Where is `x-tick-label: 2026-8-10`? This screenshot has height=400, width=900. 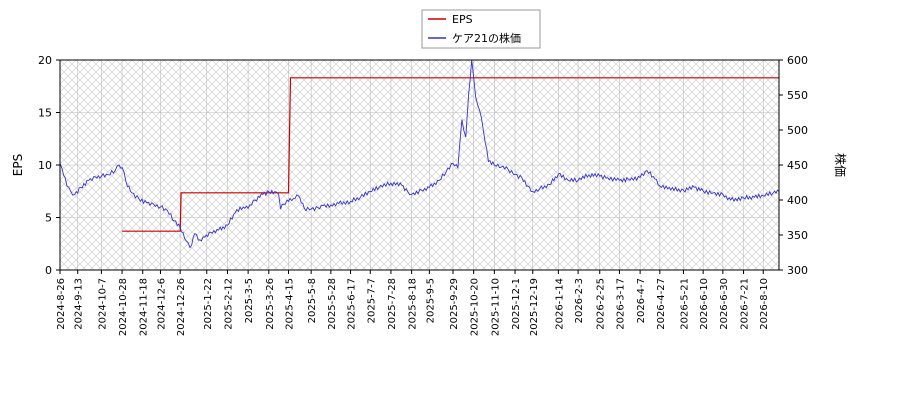
x-tick-label: 2026-8-10 is located at coordinates (764, 304).